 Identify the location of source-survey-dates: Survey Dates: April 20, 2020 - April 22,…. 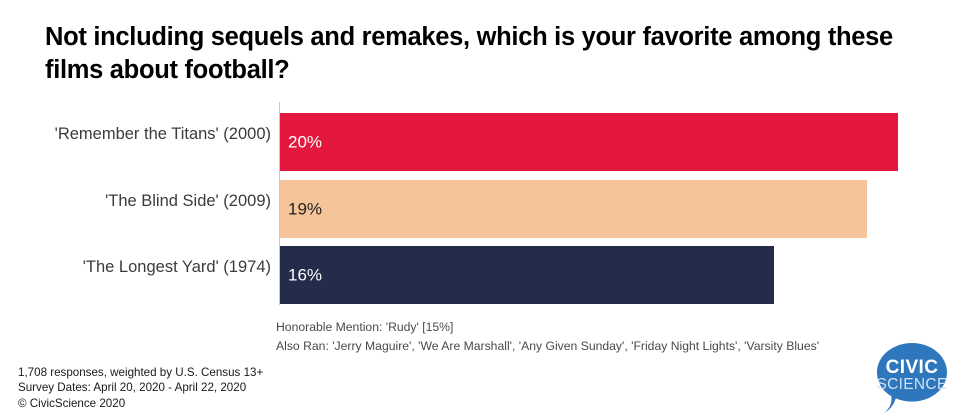
(132, 388).